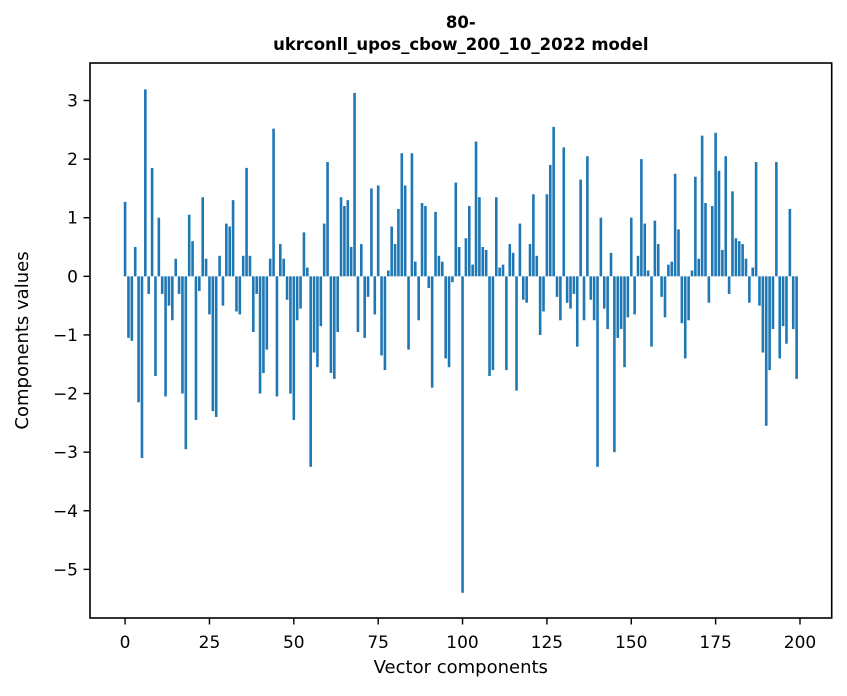 The image size is (847, 696). Describe the element at coordinates (71, 336) in the screenshot. I see `y-axis-ticks: 3 2 1 0 −1 −2 −3 −4 −5` at that location.